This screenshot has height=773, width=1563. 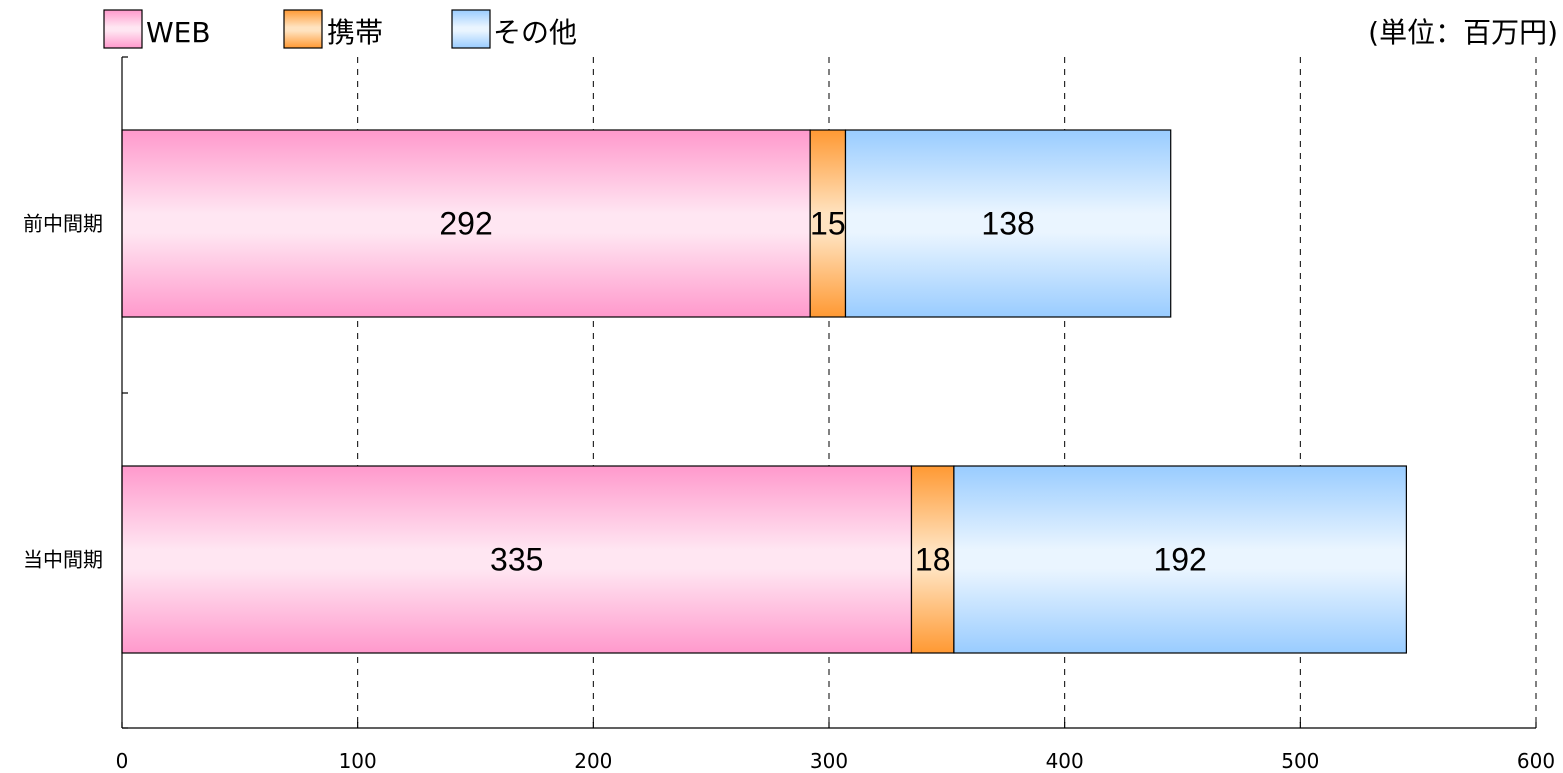 I want to click on x-tick-label: 400, so click(x=1065, y=761).